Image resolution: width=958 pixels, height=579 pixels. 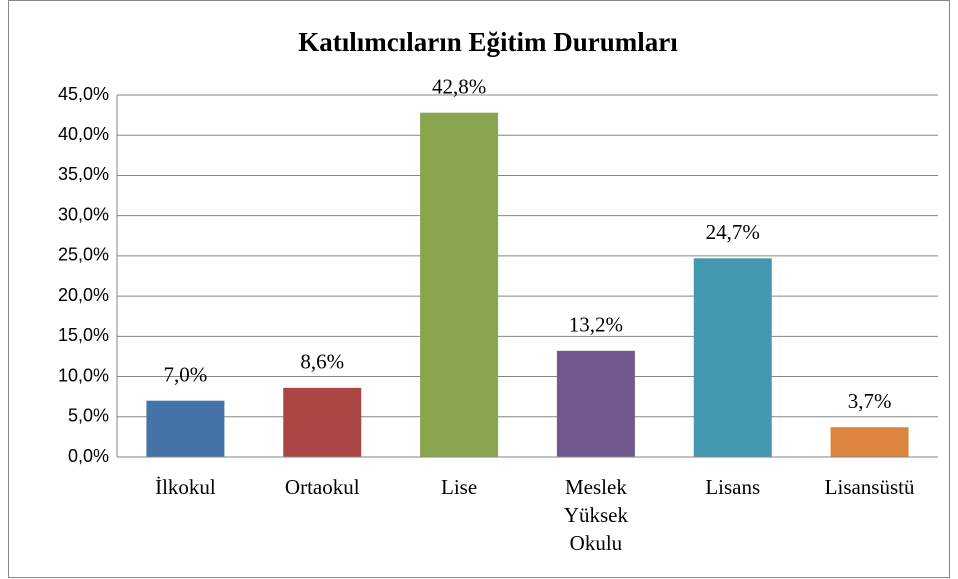 What do you see at coordinates (88, 456) in the screenshot?
I see `y-tick-label: 0,0%` at bounding box center [88, 456].